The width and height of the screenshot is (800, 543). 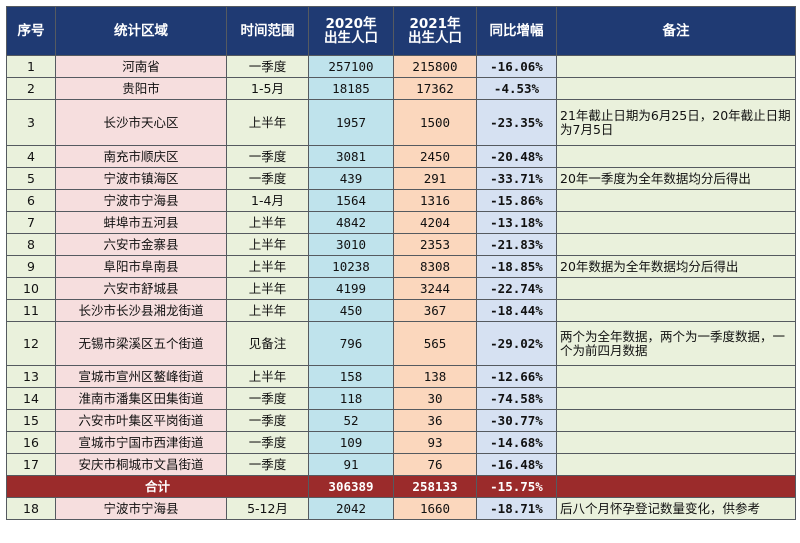 I want to click on row-births-2021: 565, so click(x=435, y=343).